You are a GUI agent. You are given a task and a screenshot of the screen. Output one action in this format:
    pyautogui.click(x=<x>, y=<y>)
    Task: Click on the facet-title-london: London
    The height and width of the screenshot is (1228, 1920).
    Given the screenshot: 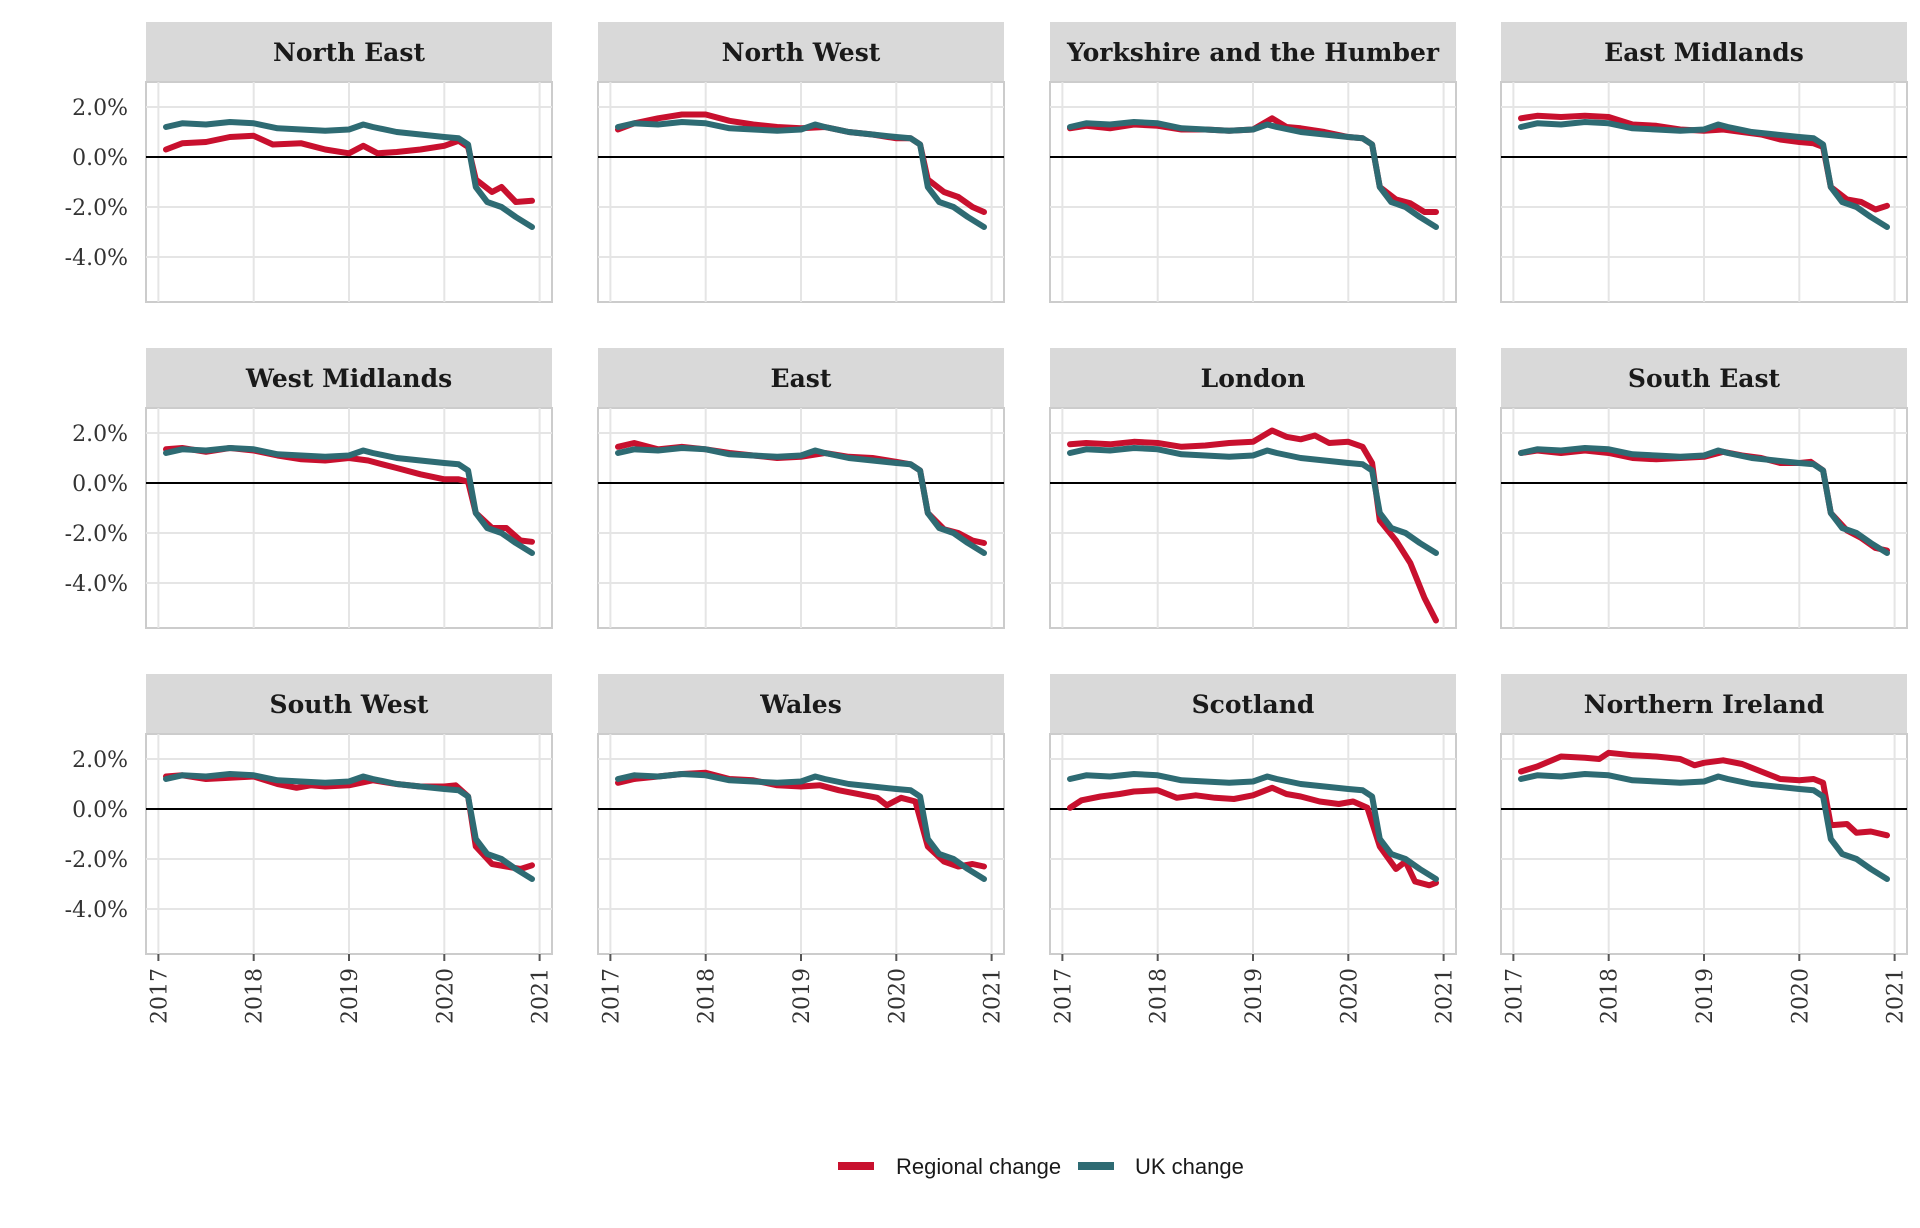 What is the action you would take?
    pyautogui.click(x=1253, y=378)
    